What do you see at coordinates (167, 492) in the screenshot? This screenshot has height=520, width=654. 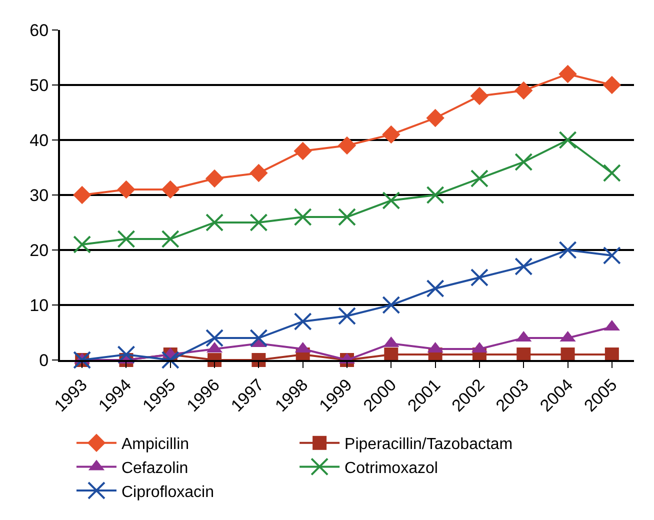 I see `legend-label: Ciprofloxacin` at bounding box center [167, 492].